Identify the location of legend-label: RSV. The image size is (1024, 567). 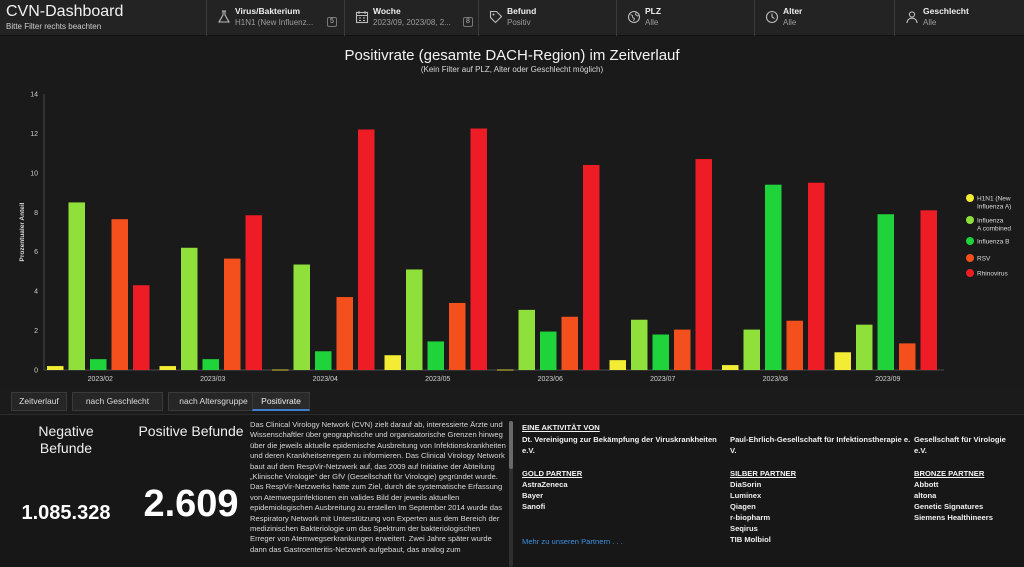
(984, 259).